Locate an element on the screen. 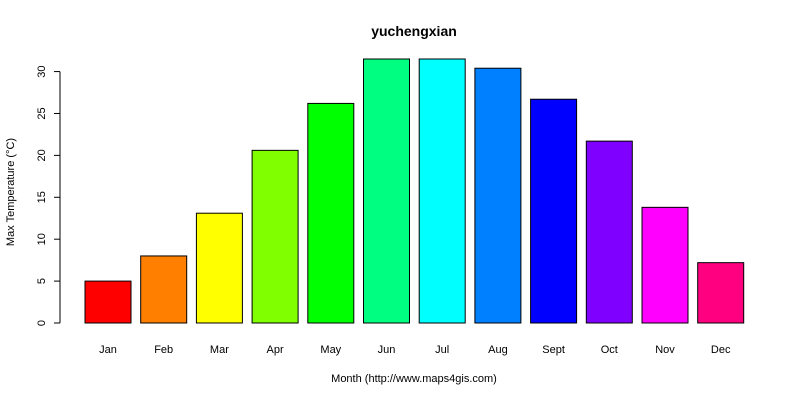 Image resolution: width=800 pixels, height=405 pixels. x-tick-label: Oct is located at coordinates (609, 350).